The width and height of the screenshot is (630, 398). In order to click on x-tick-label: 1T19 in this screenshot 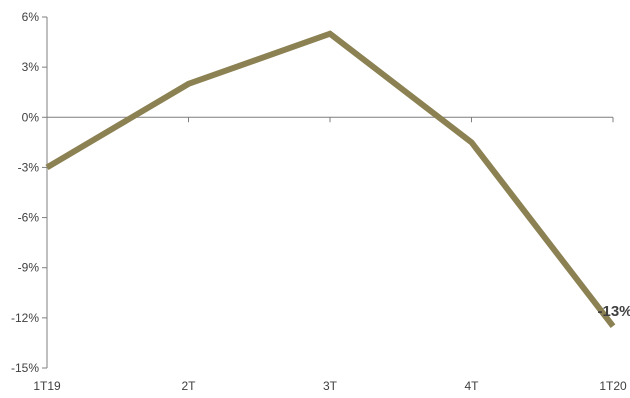, I will do `click(47, 386)`.